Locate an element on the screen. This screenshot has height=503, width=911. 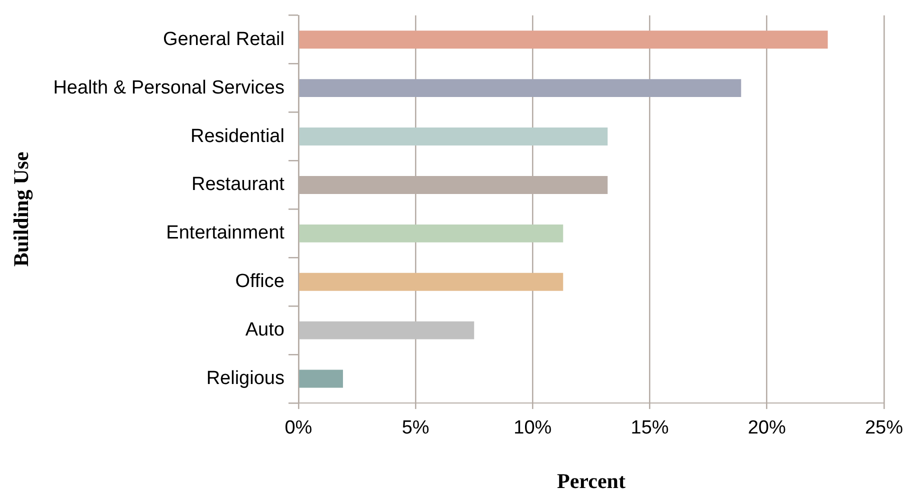
x-tick-label: 20% is located at coordinates (767, 428).